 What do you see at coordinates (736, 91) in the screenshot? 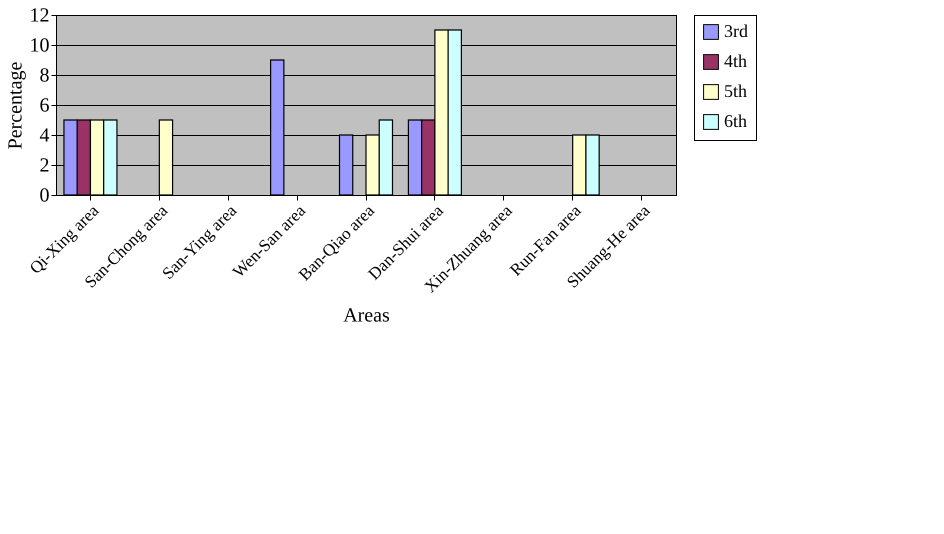
I see `legend-label: 5th` at bounding box center [736, 91].